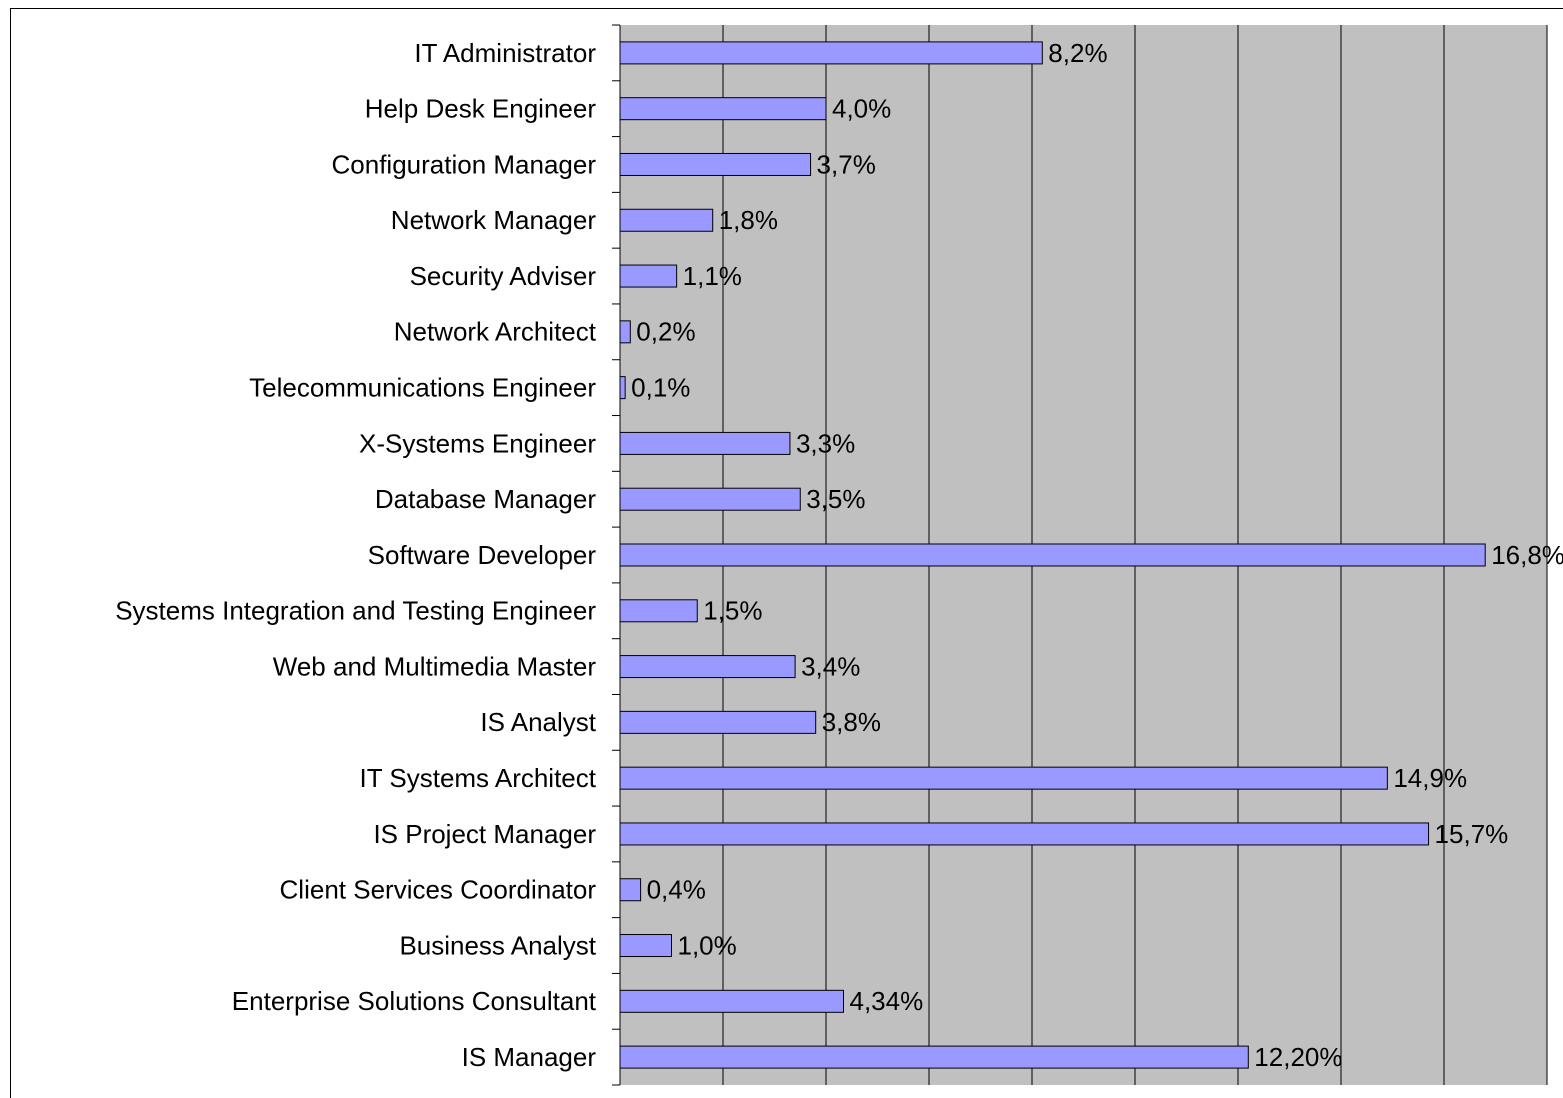 The image size is (1563, 1098). Describe the element at coordinates (481, 109) in the screenshot. I see `y-tick-label: Help Desk Engineer` at that location.